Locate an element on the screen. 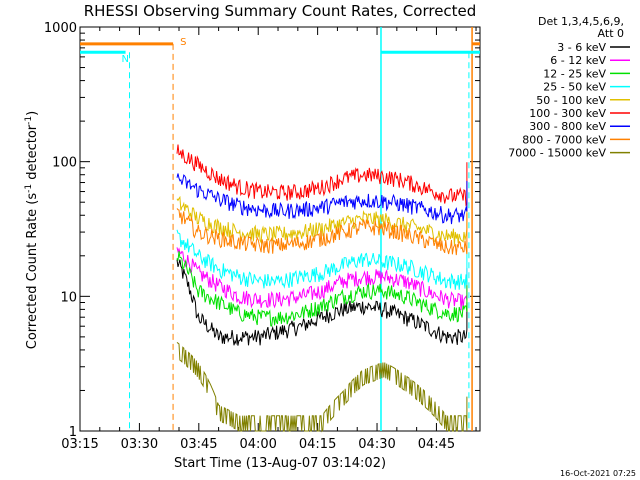 The width and height of the screenshot is (640, 480). legend-entry-label: 100 - 300 keV is located at coordinates (567, 113).